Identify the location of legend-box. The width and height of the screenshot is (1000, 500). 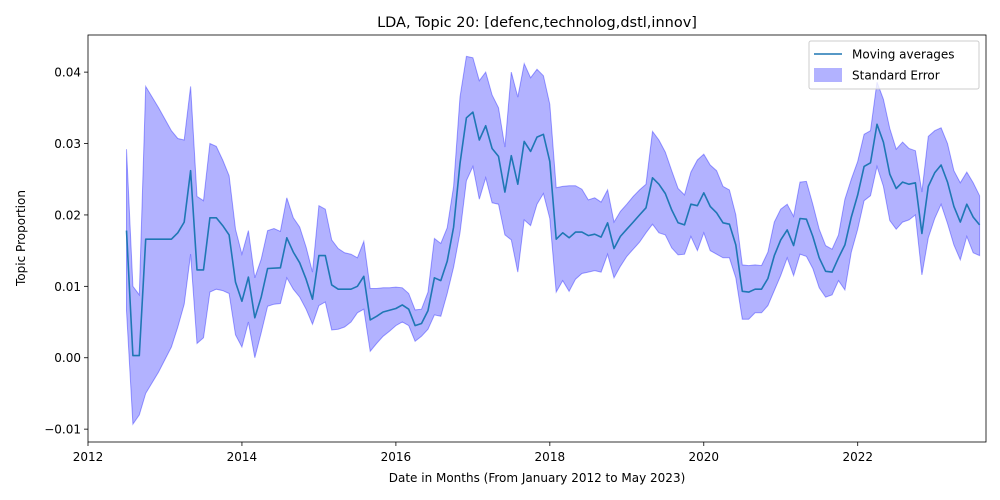
(894, 65).